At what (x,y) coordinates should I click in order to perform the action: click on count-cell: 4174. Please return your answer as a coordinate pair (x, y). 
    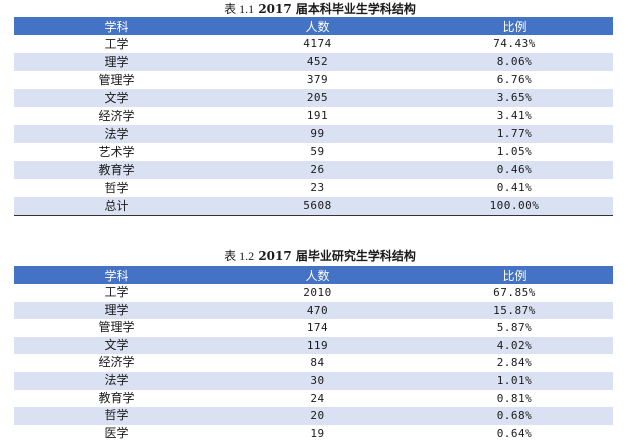
    Looking at the image, I should click on (317, 43).